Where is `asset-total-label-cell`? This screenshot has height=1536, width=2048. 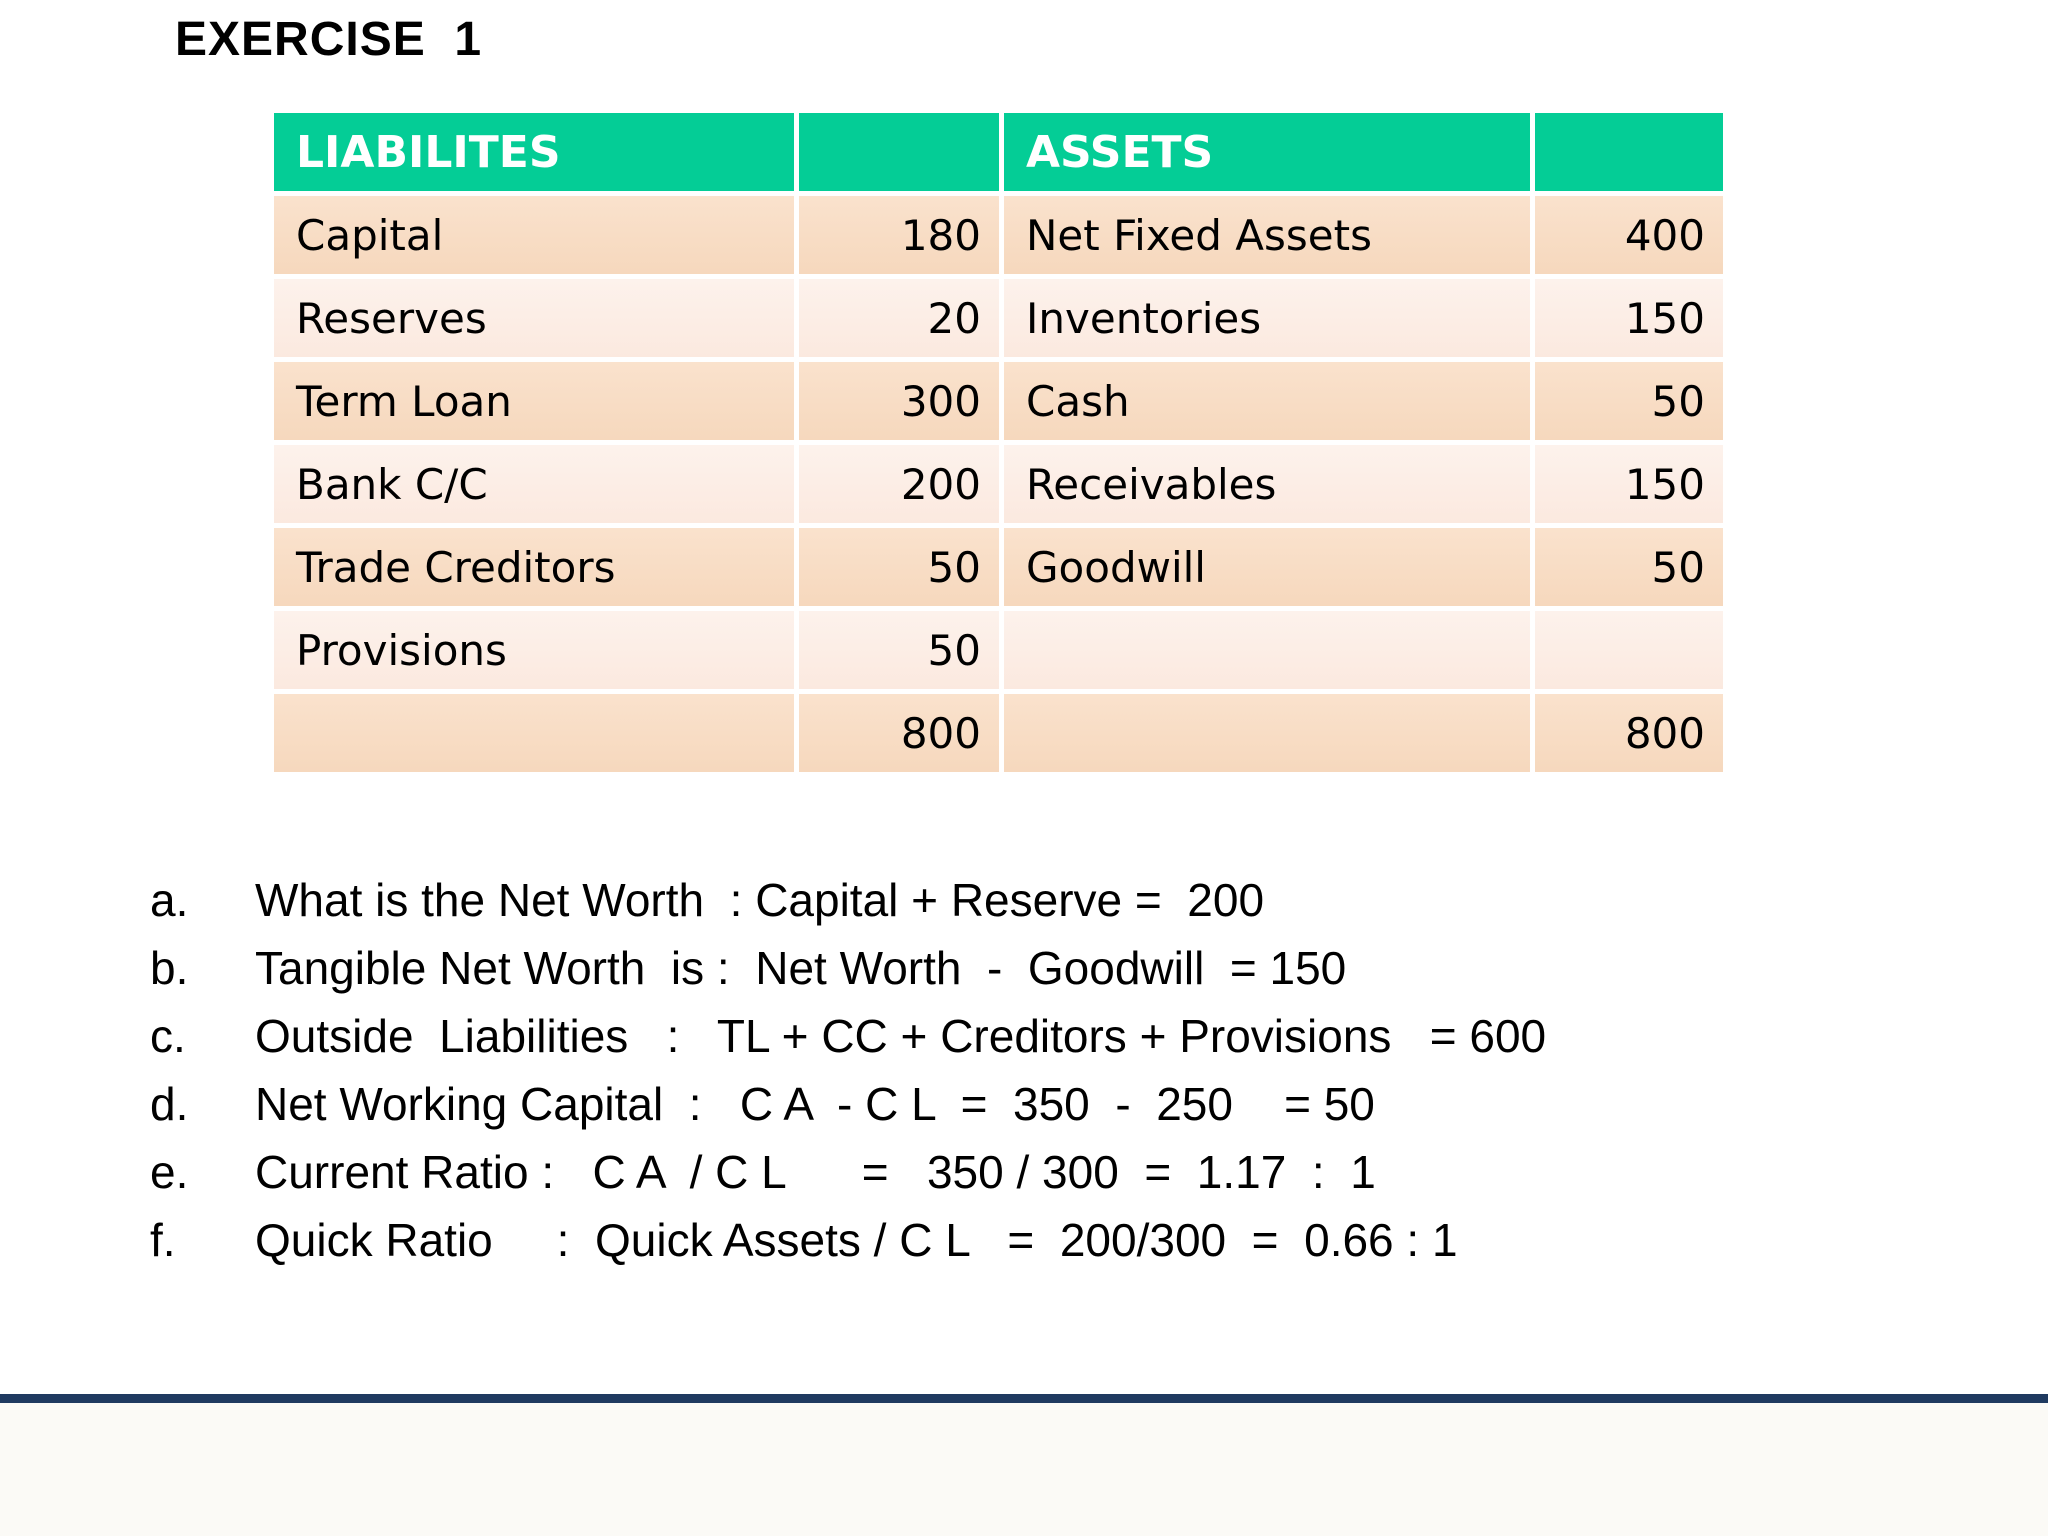
asset-total-label-cell is located at coordinates (1267, 733).